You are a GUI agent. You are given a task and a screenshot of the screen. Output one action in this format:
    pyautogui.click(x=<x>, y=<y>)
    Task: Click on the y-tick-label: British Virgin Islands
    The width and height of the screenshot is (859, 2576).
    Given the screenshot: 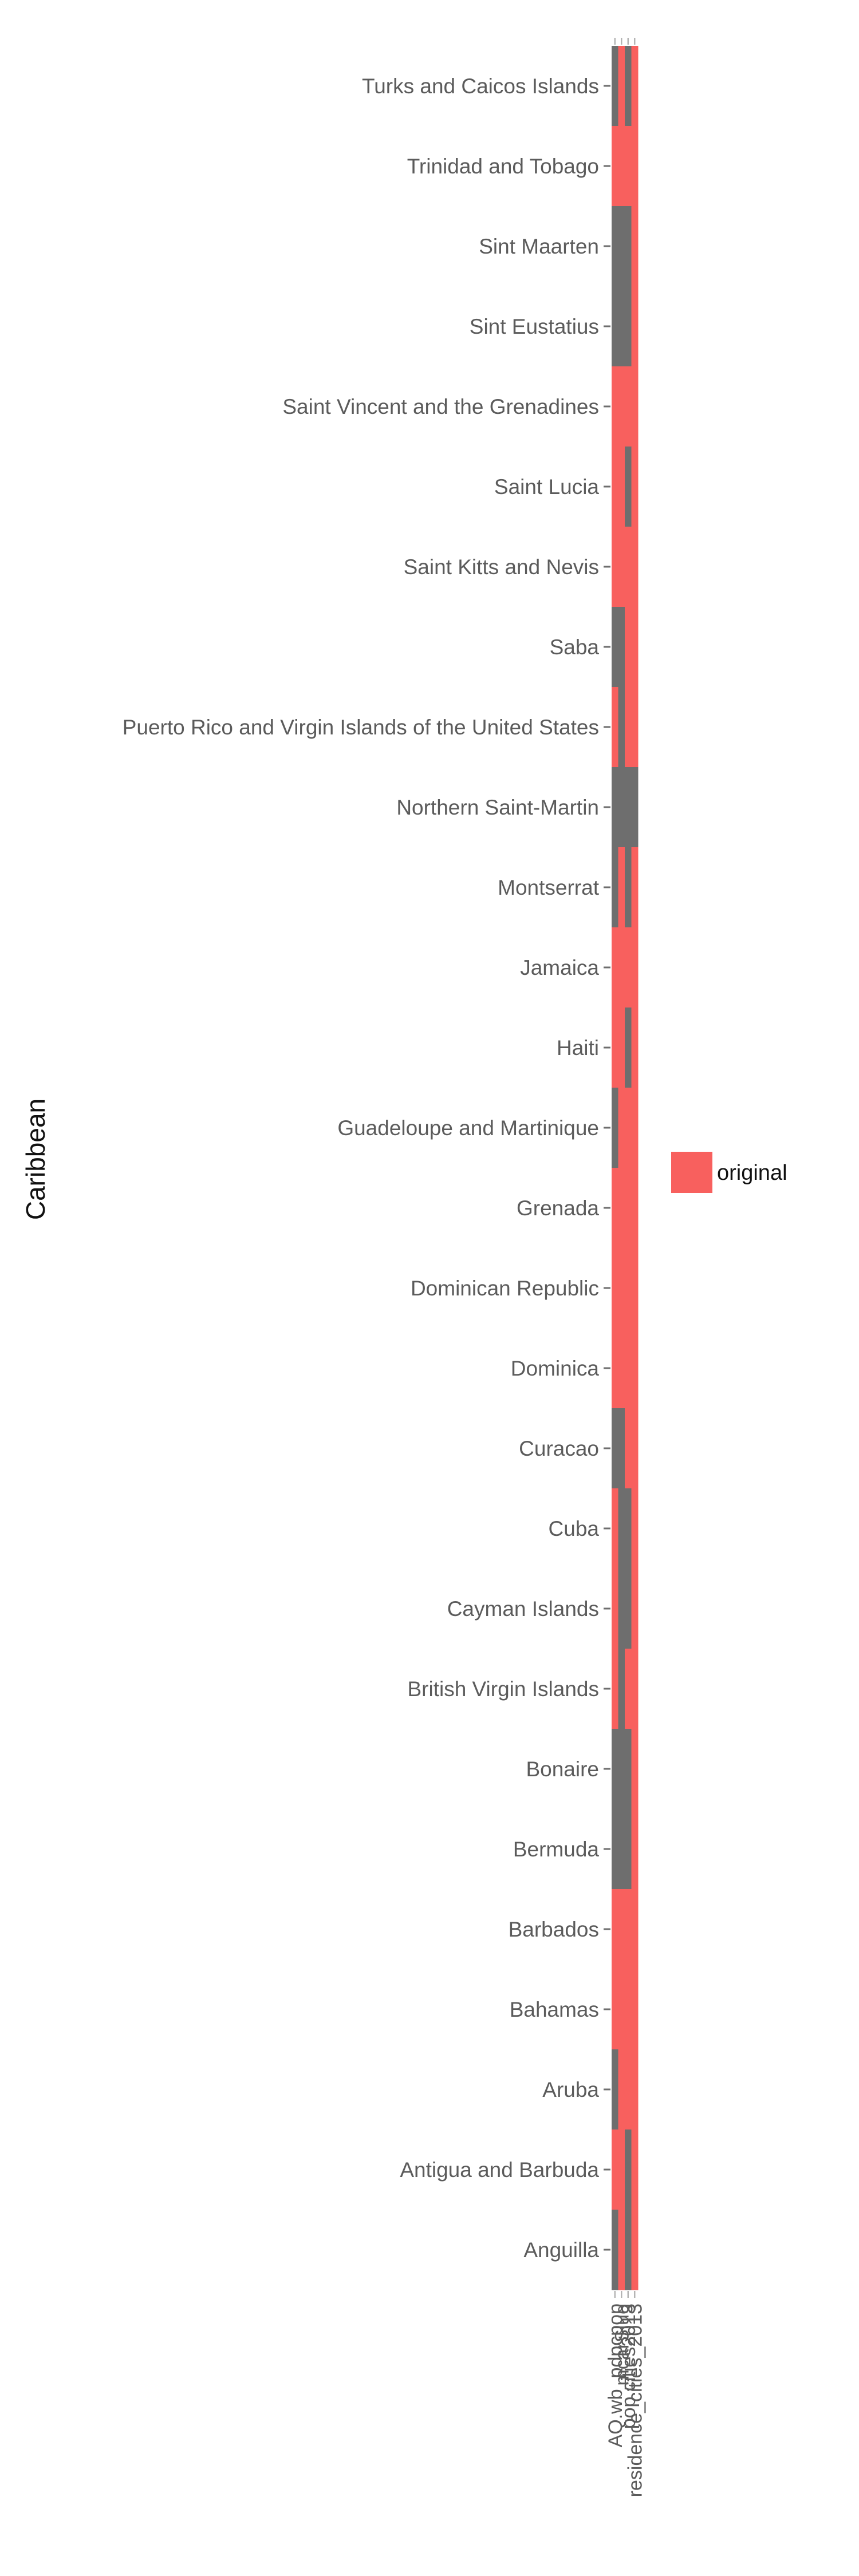 What is the action you would take?
    pyautogui.click(x=503, y=1689)
    